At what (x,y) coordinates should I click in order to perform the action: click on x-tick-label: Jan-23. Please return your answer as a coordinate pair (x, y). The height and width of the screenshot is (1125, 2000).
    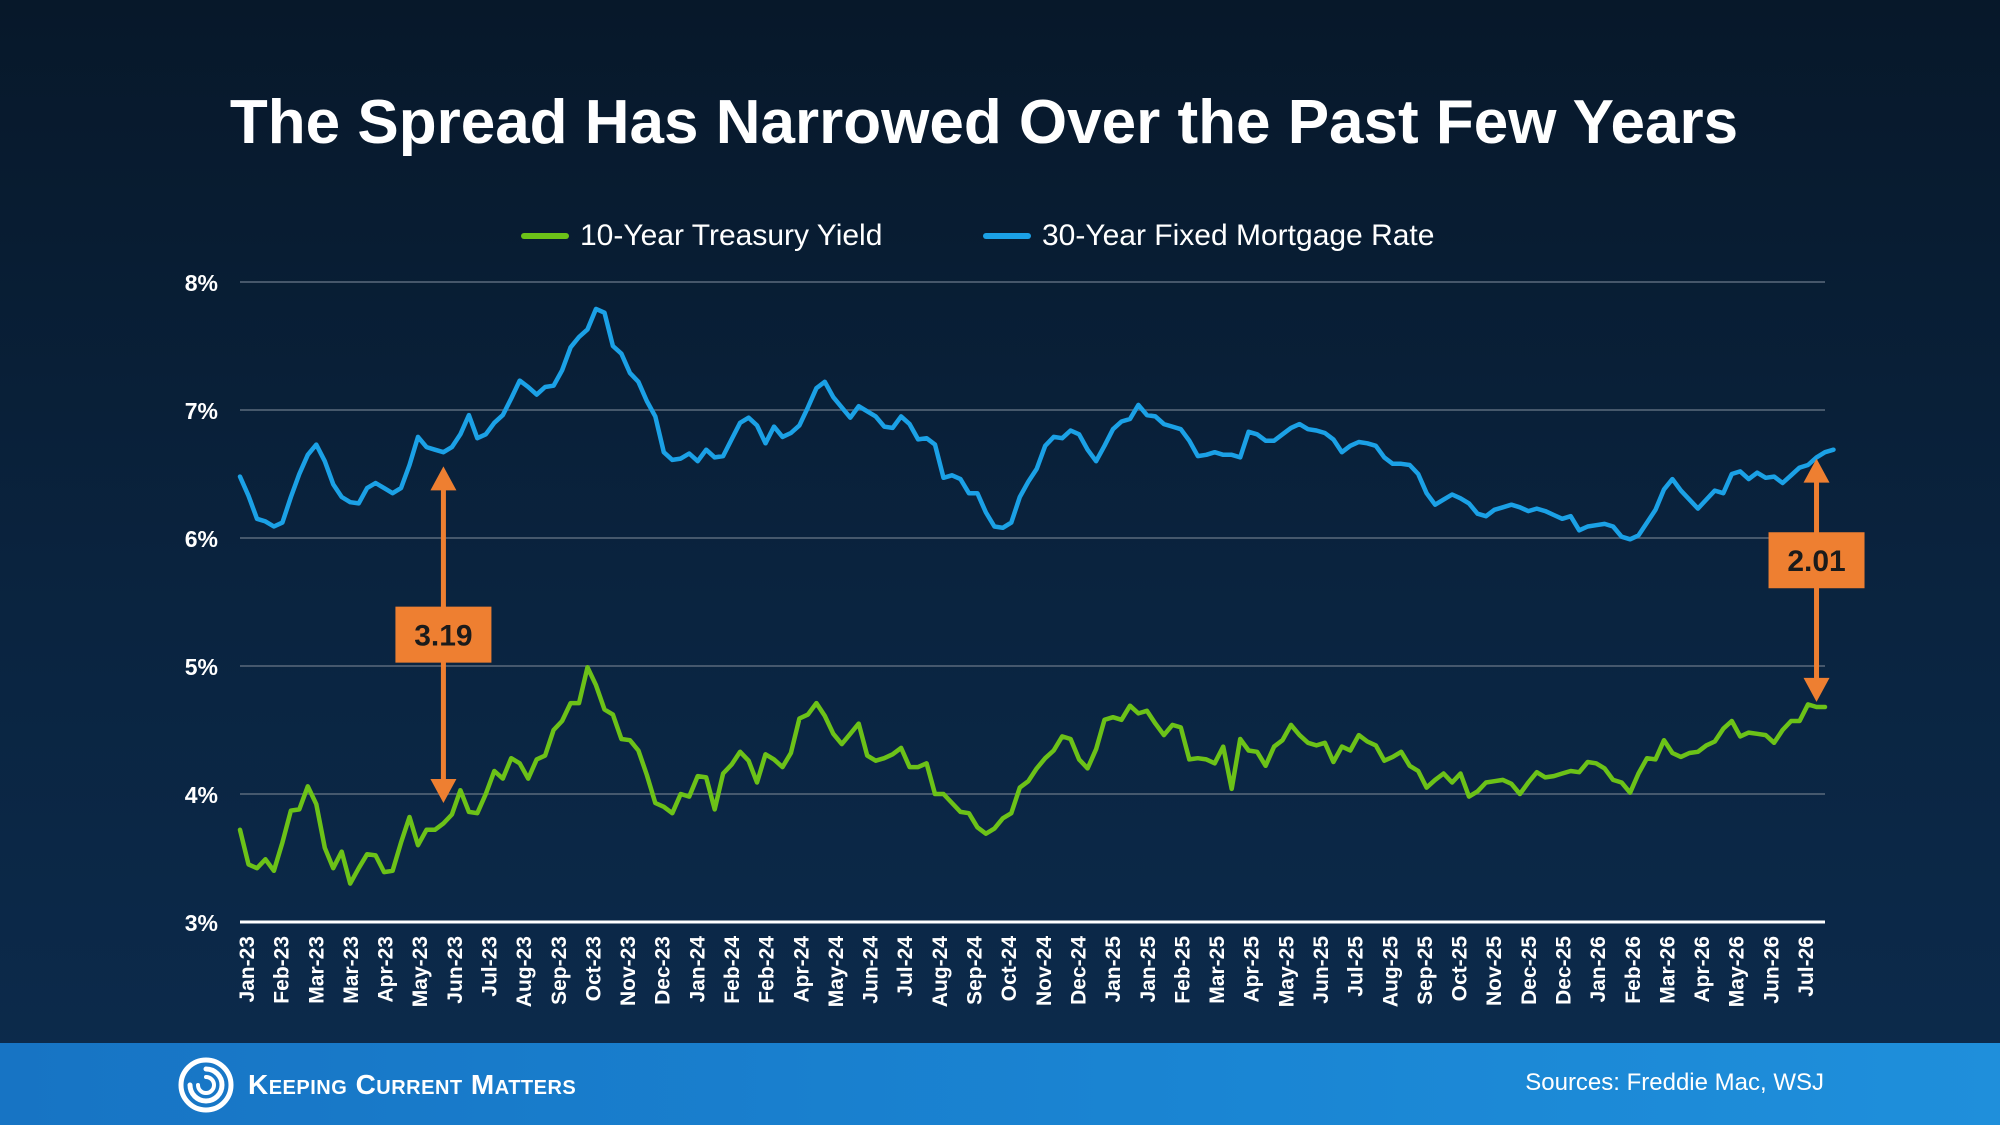
    Looking at the image, I should click on (247, 969).